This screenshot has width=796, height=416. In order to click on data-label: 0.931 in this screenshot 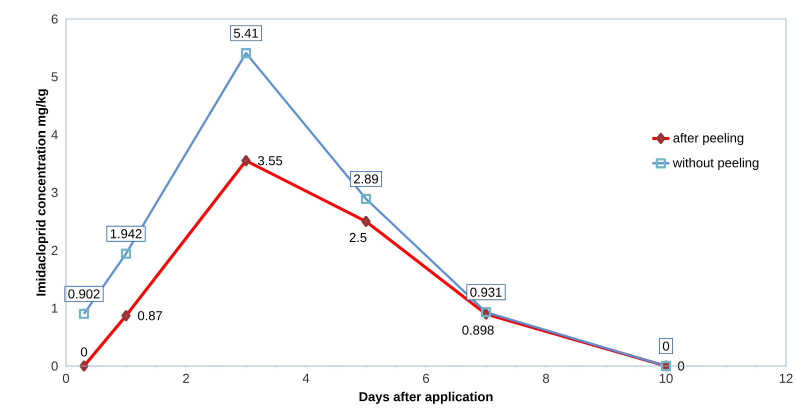, I will do `click(486, 292)`.